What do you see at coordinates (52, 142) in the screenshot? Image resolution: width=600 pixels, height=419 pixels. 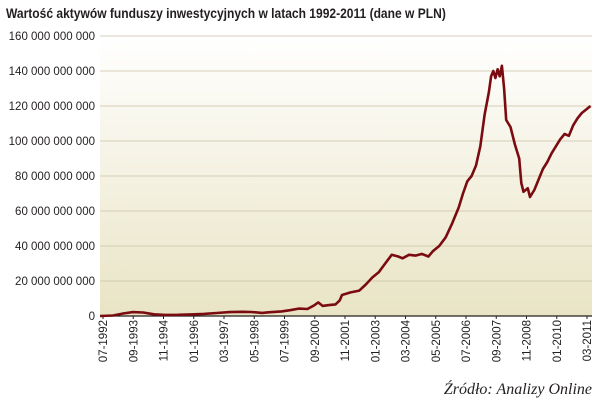 I see `y-tick-label: 100 000 000 000` at bounding box center [52, 142].